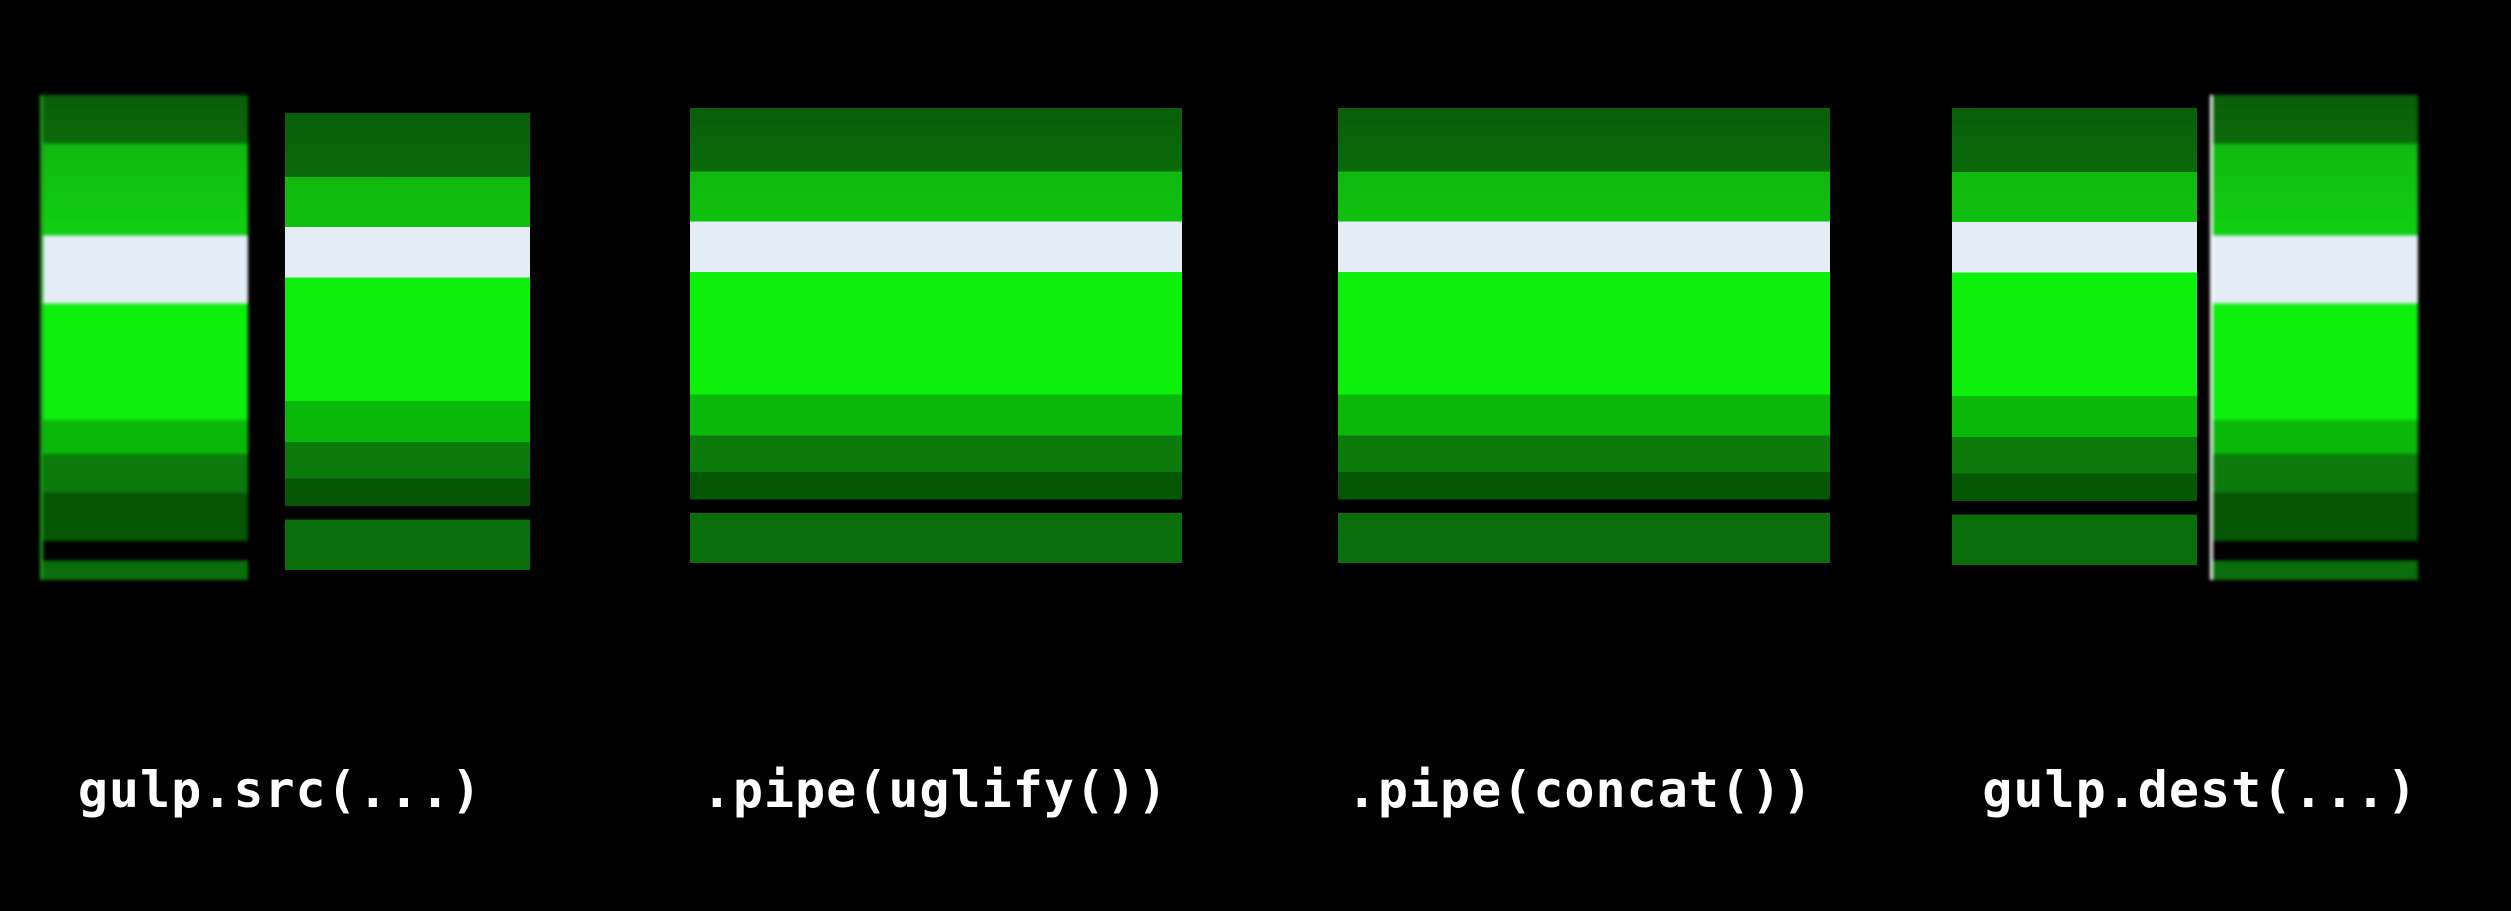 The height and width of the screenshot is (911, 2511). Describe the element at coordinates (2200, 790) in the screenshot. I see `stage-label-dest: gulp.dest(...)` at that location.